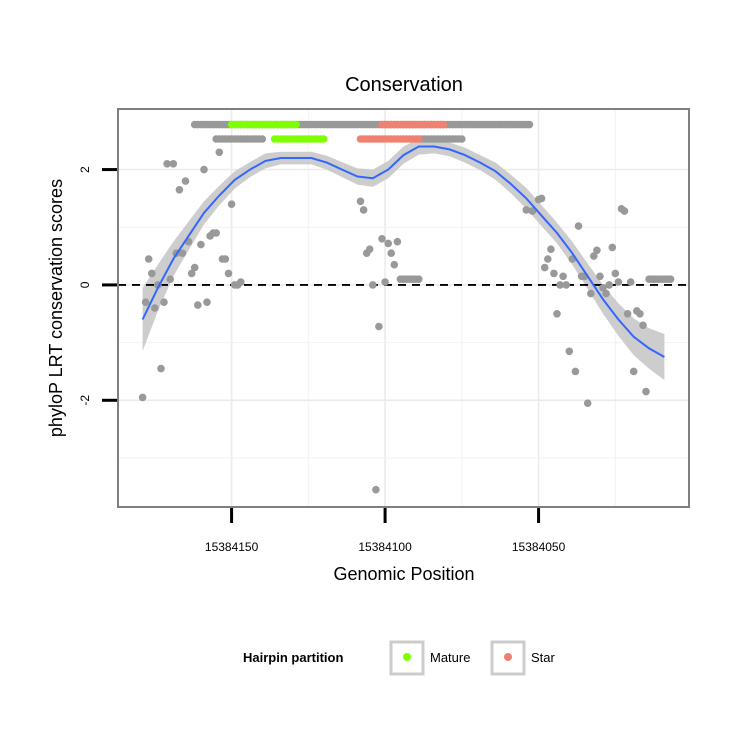 This screenshot has width=750, height=750. I want to click on y-tick-label: 0, so click(85, 284).